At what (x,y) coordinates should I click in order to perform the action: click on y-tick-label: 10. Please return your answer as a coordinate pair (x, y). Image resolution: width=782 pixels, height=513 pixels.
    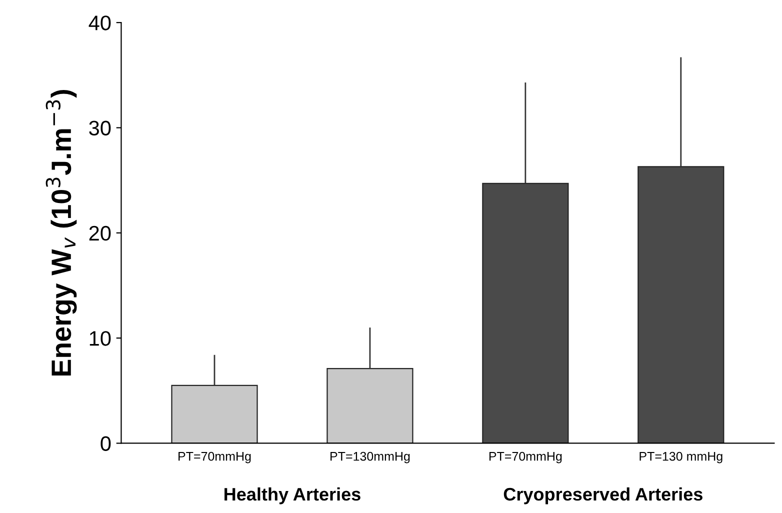
    Looking at the image, I should click on (100, 338).